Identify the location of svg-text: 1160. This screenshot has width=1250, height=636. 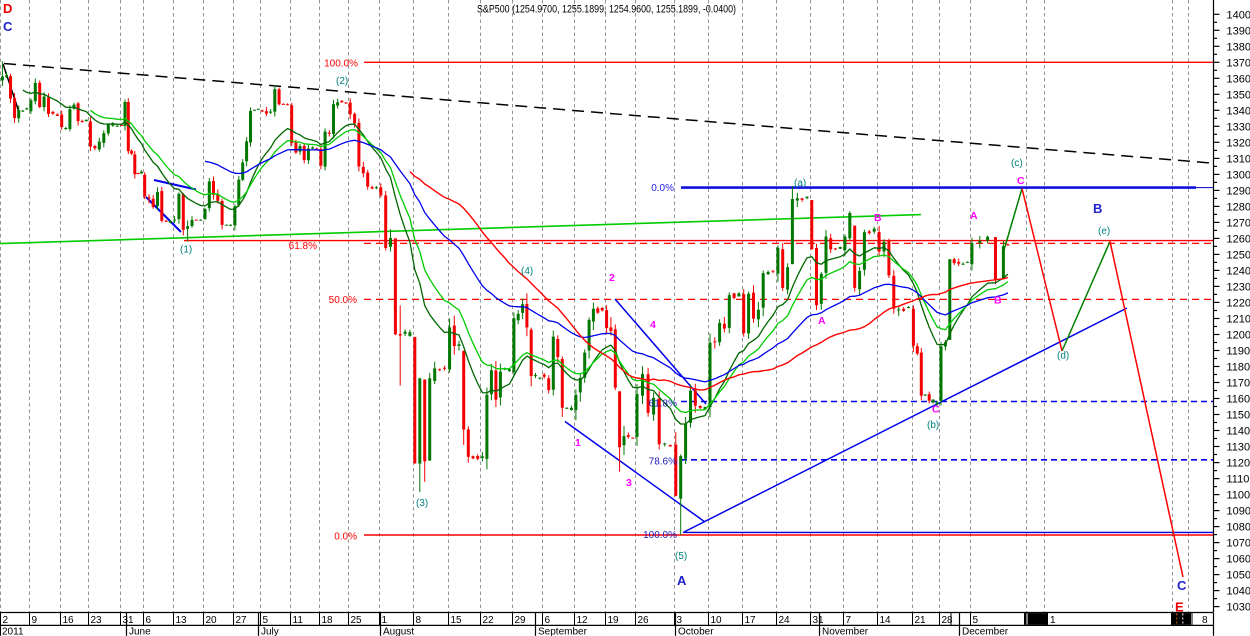
(1238, 400).